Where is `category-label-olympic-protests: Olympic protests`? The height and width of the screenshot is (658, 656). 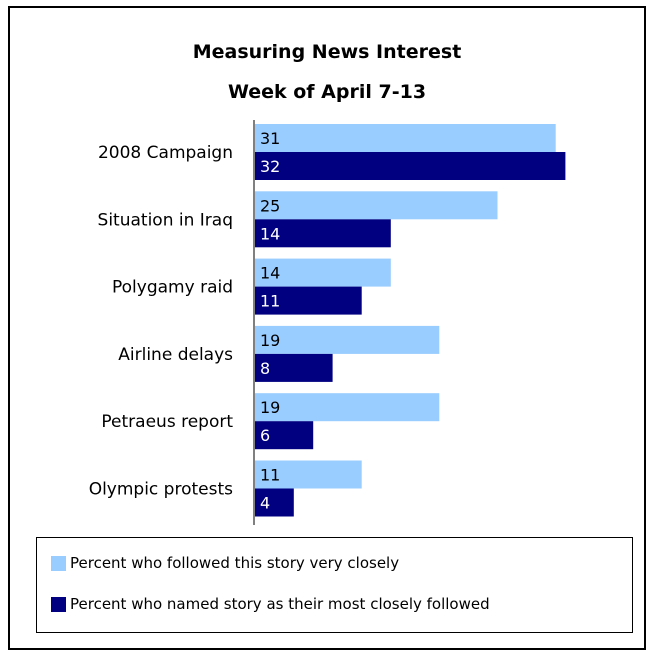 category-label-olympic-protests: Olympic protests is located at coordinates (161, 490).